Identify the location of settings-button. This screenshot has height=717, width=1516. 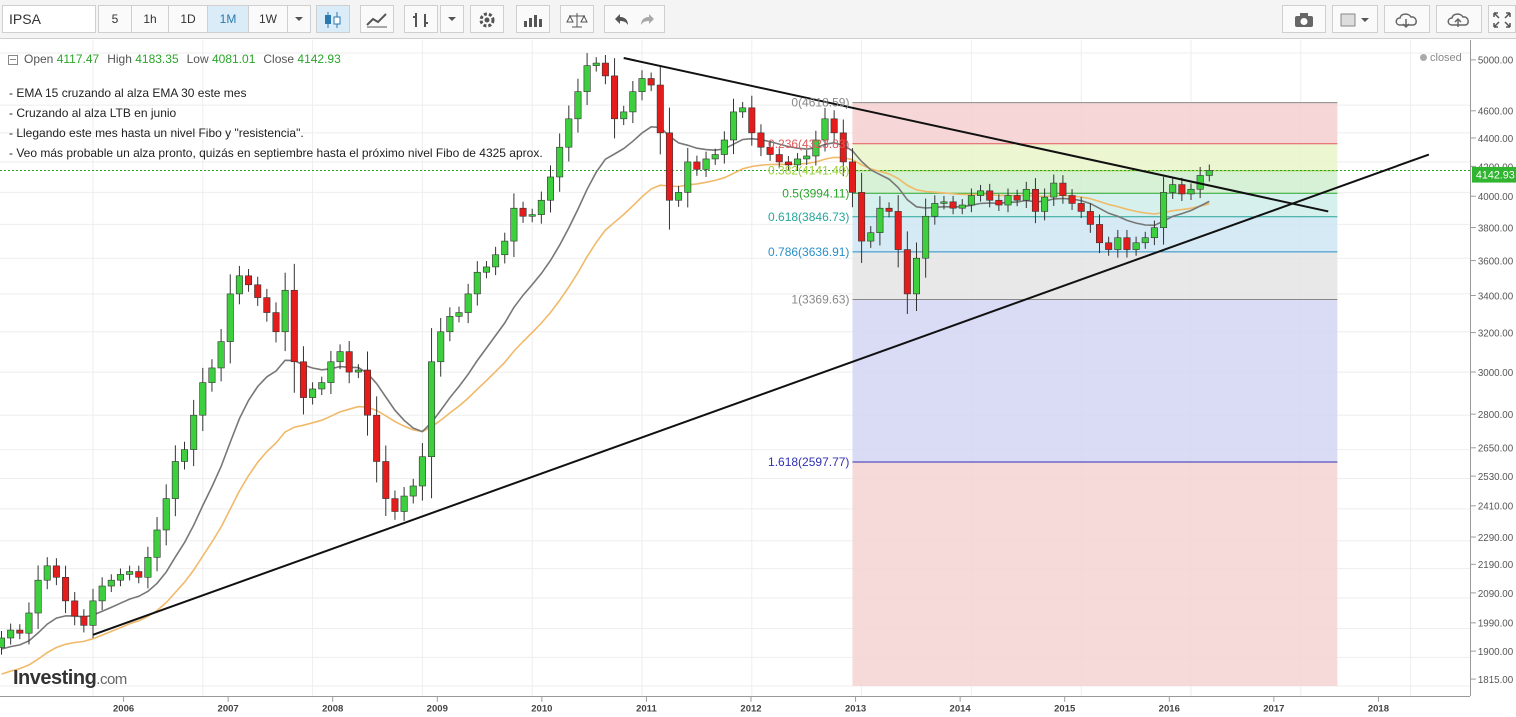
(487, 19).